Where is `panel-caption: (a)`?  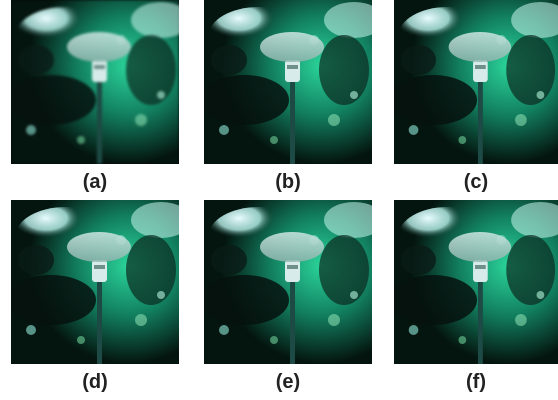
panel-caption: (a) is located at coordinates (95, 182).